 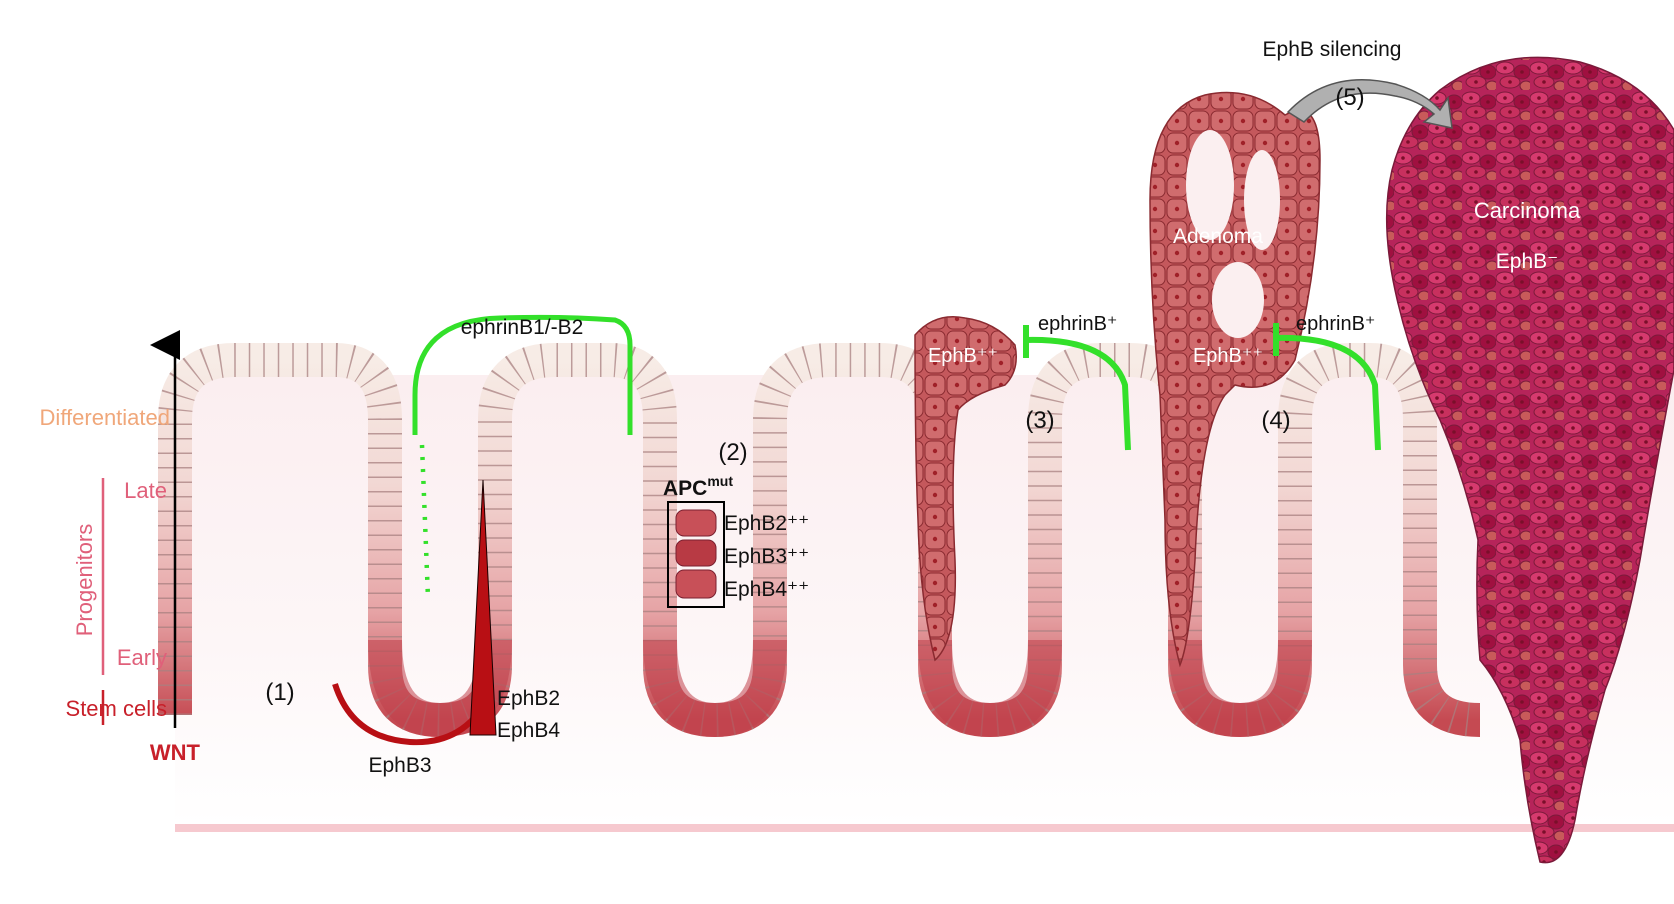 I want to click on stage4-ephrin-arc, so click(x=1328, y=392).